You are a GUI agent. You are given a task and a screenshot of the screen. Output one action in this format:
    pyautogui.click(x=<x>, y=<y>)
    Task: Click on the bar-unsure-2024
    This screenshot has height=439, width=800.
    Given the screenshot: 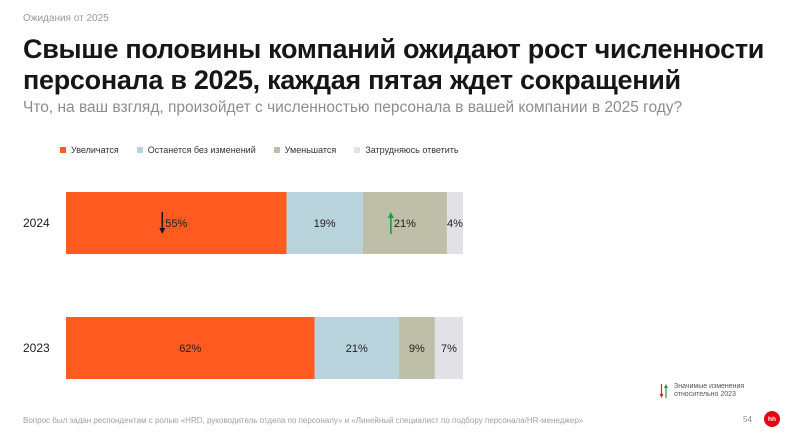 What is the action you would take?
    pyautogui.click(x=454, y=223)
    